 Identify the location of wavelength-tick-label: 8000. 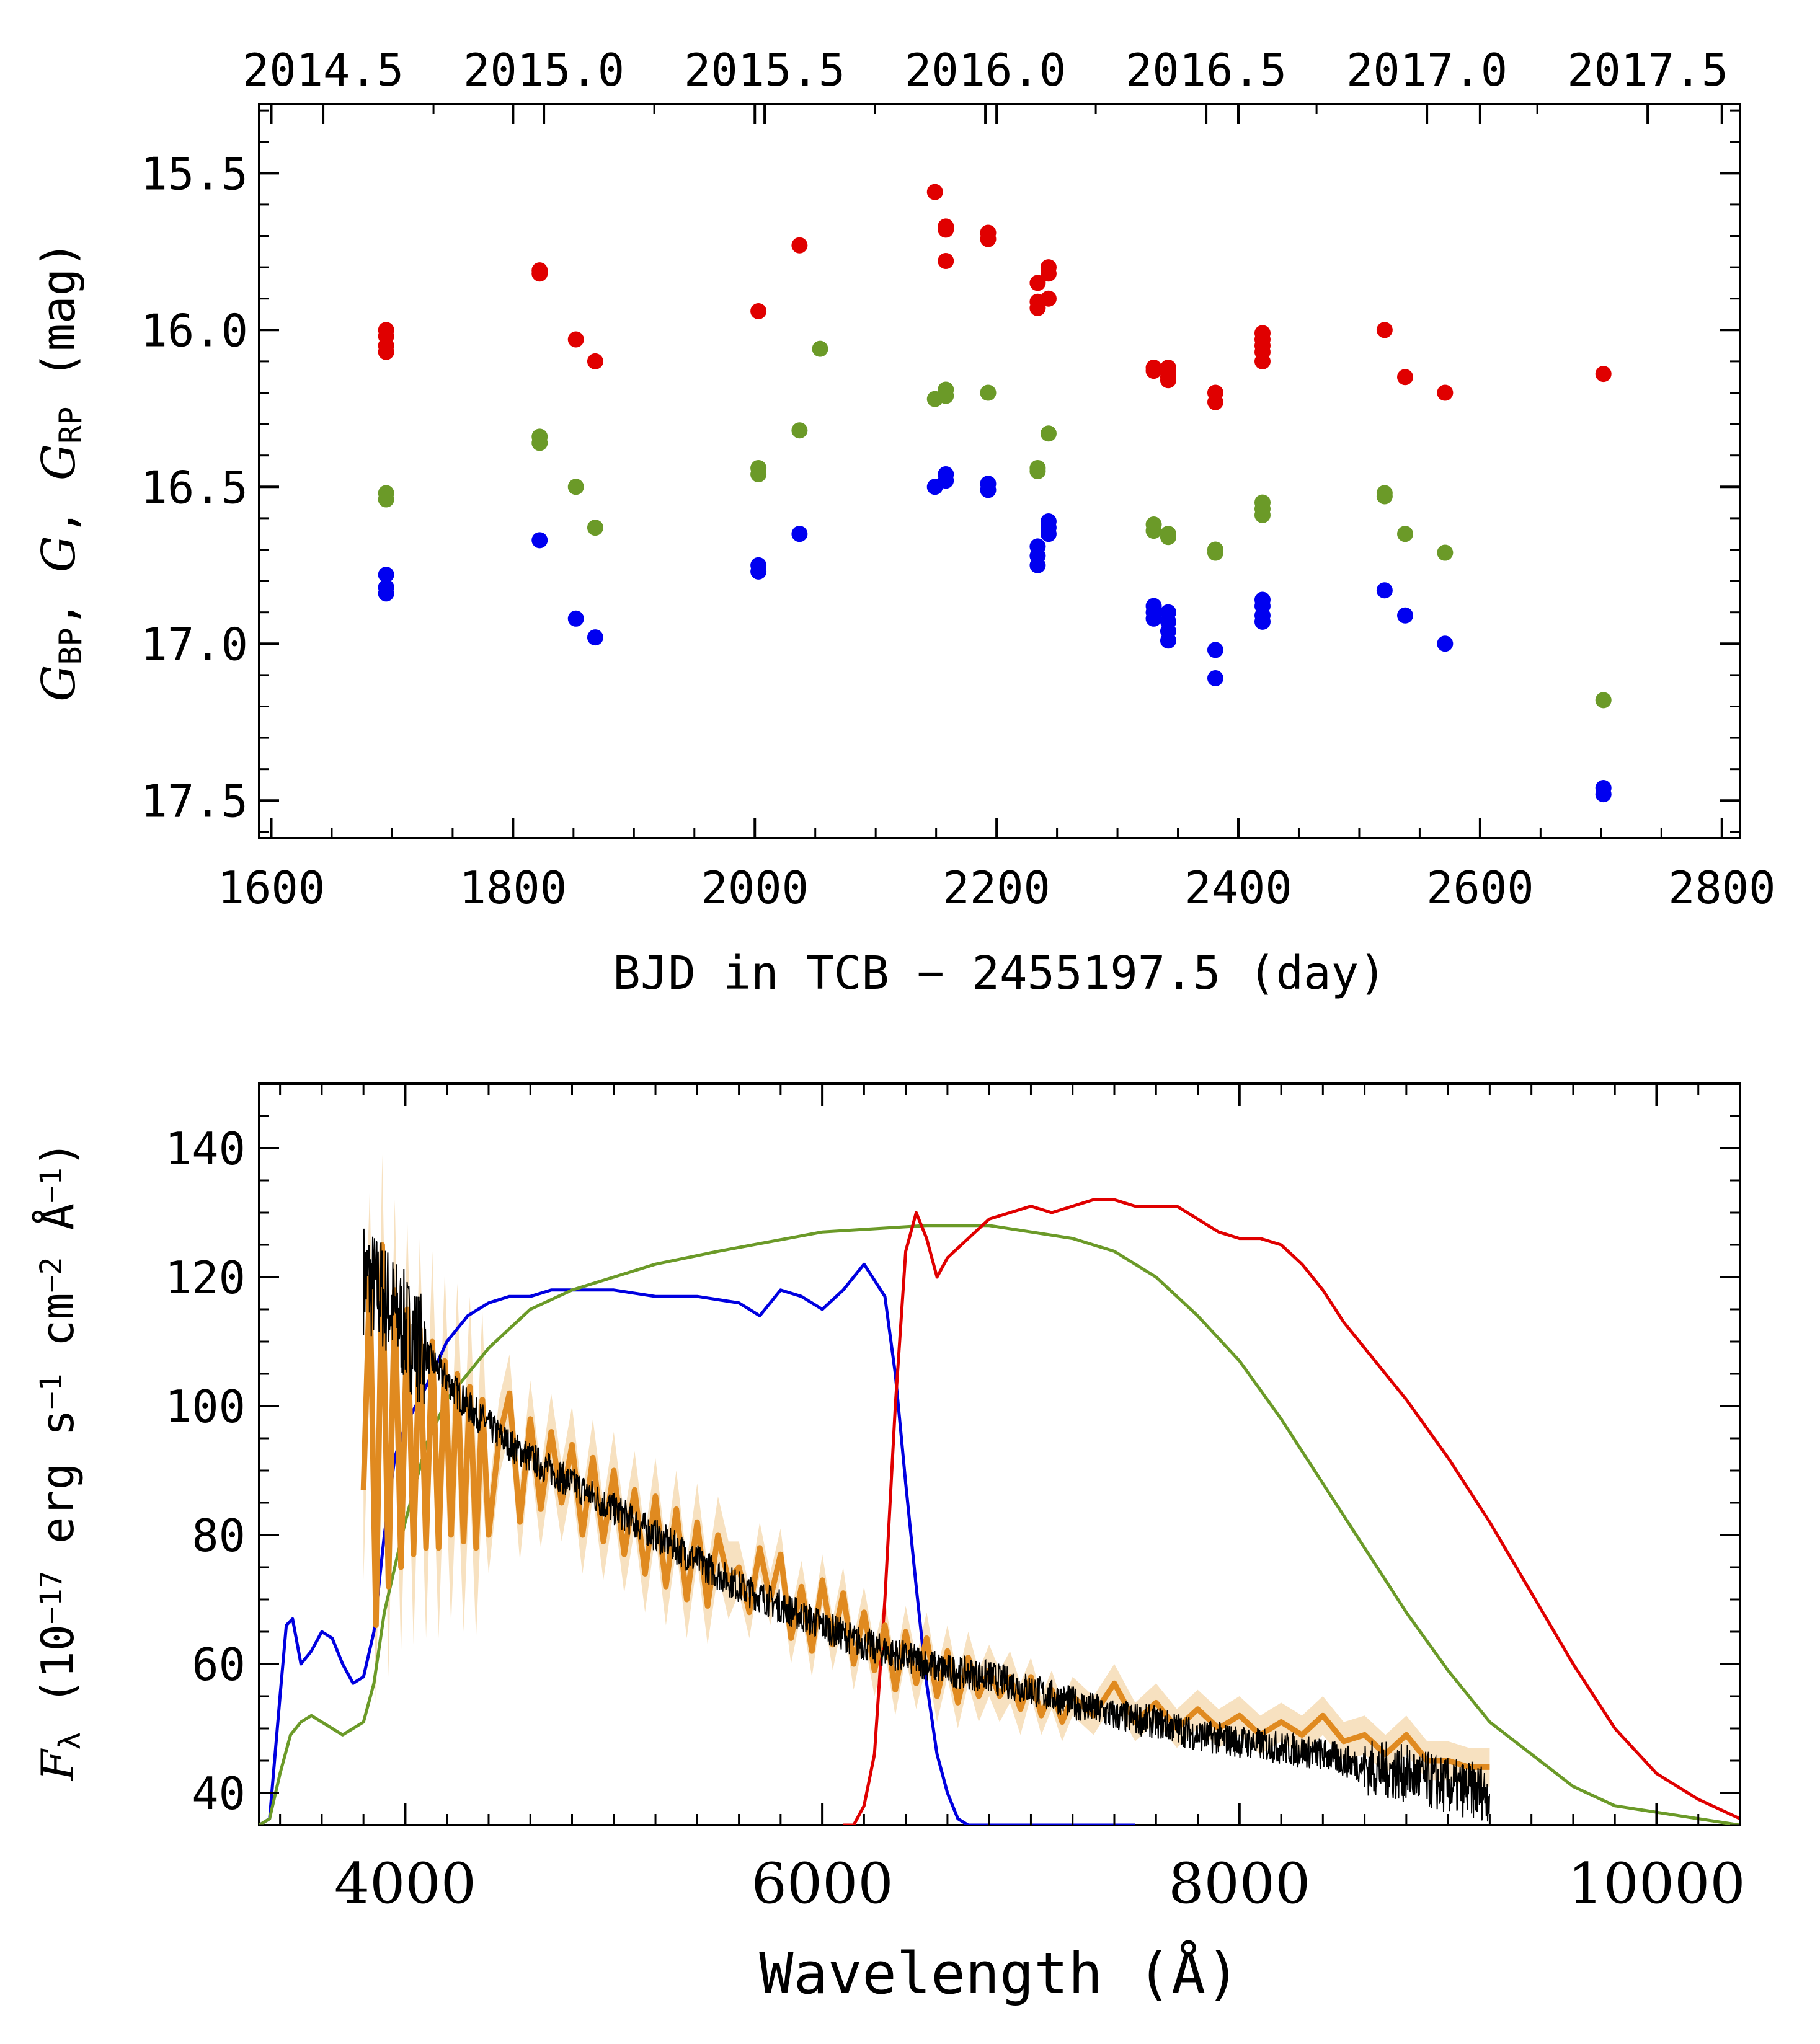
(1239, 1883).